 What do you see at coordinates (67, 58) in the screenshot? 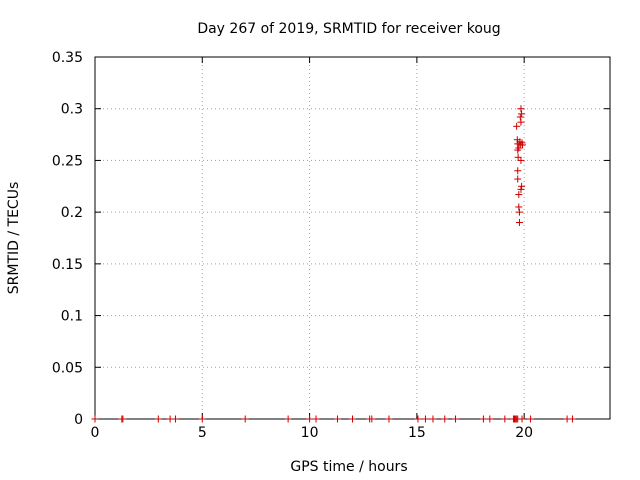
I see `y-tick-label: 0.35` at bounding box center [67, 58].